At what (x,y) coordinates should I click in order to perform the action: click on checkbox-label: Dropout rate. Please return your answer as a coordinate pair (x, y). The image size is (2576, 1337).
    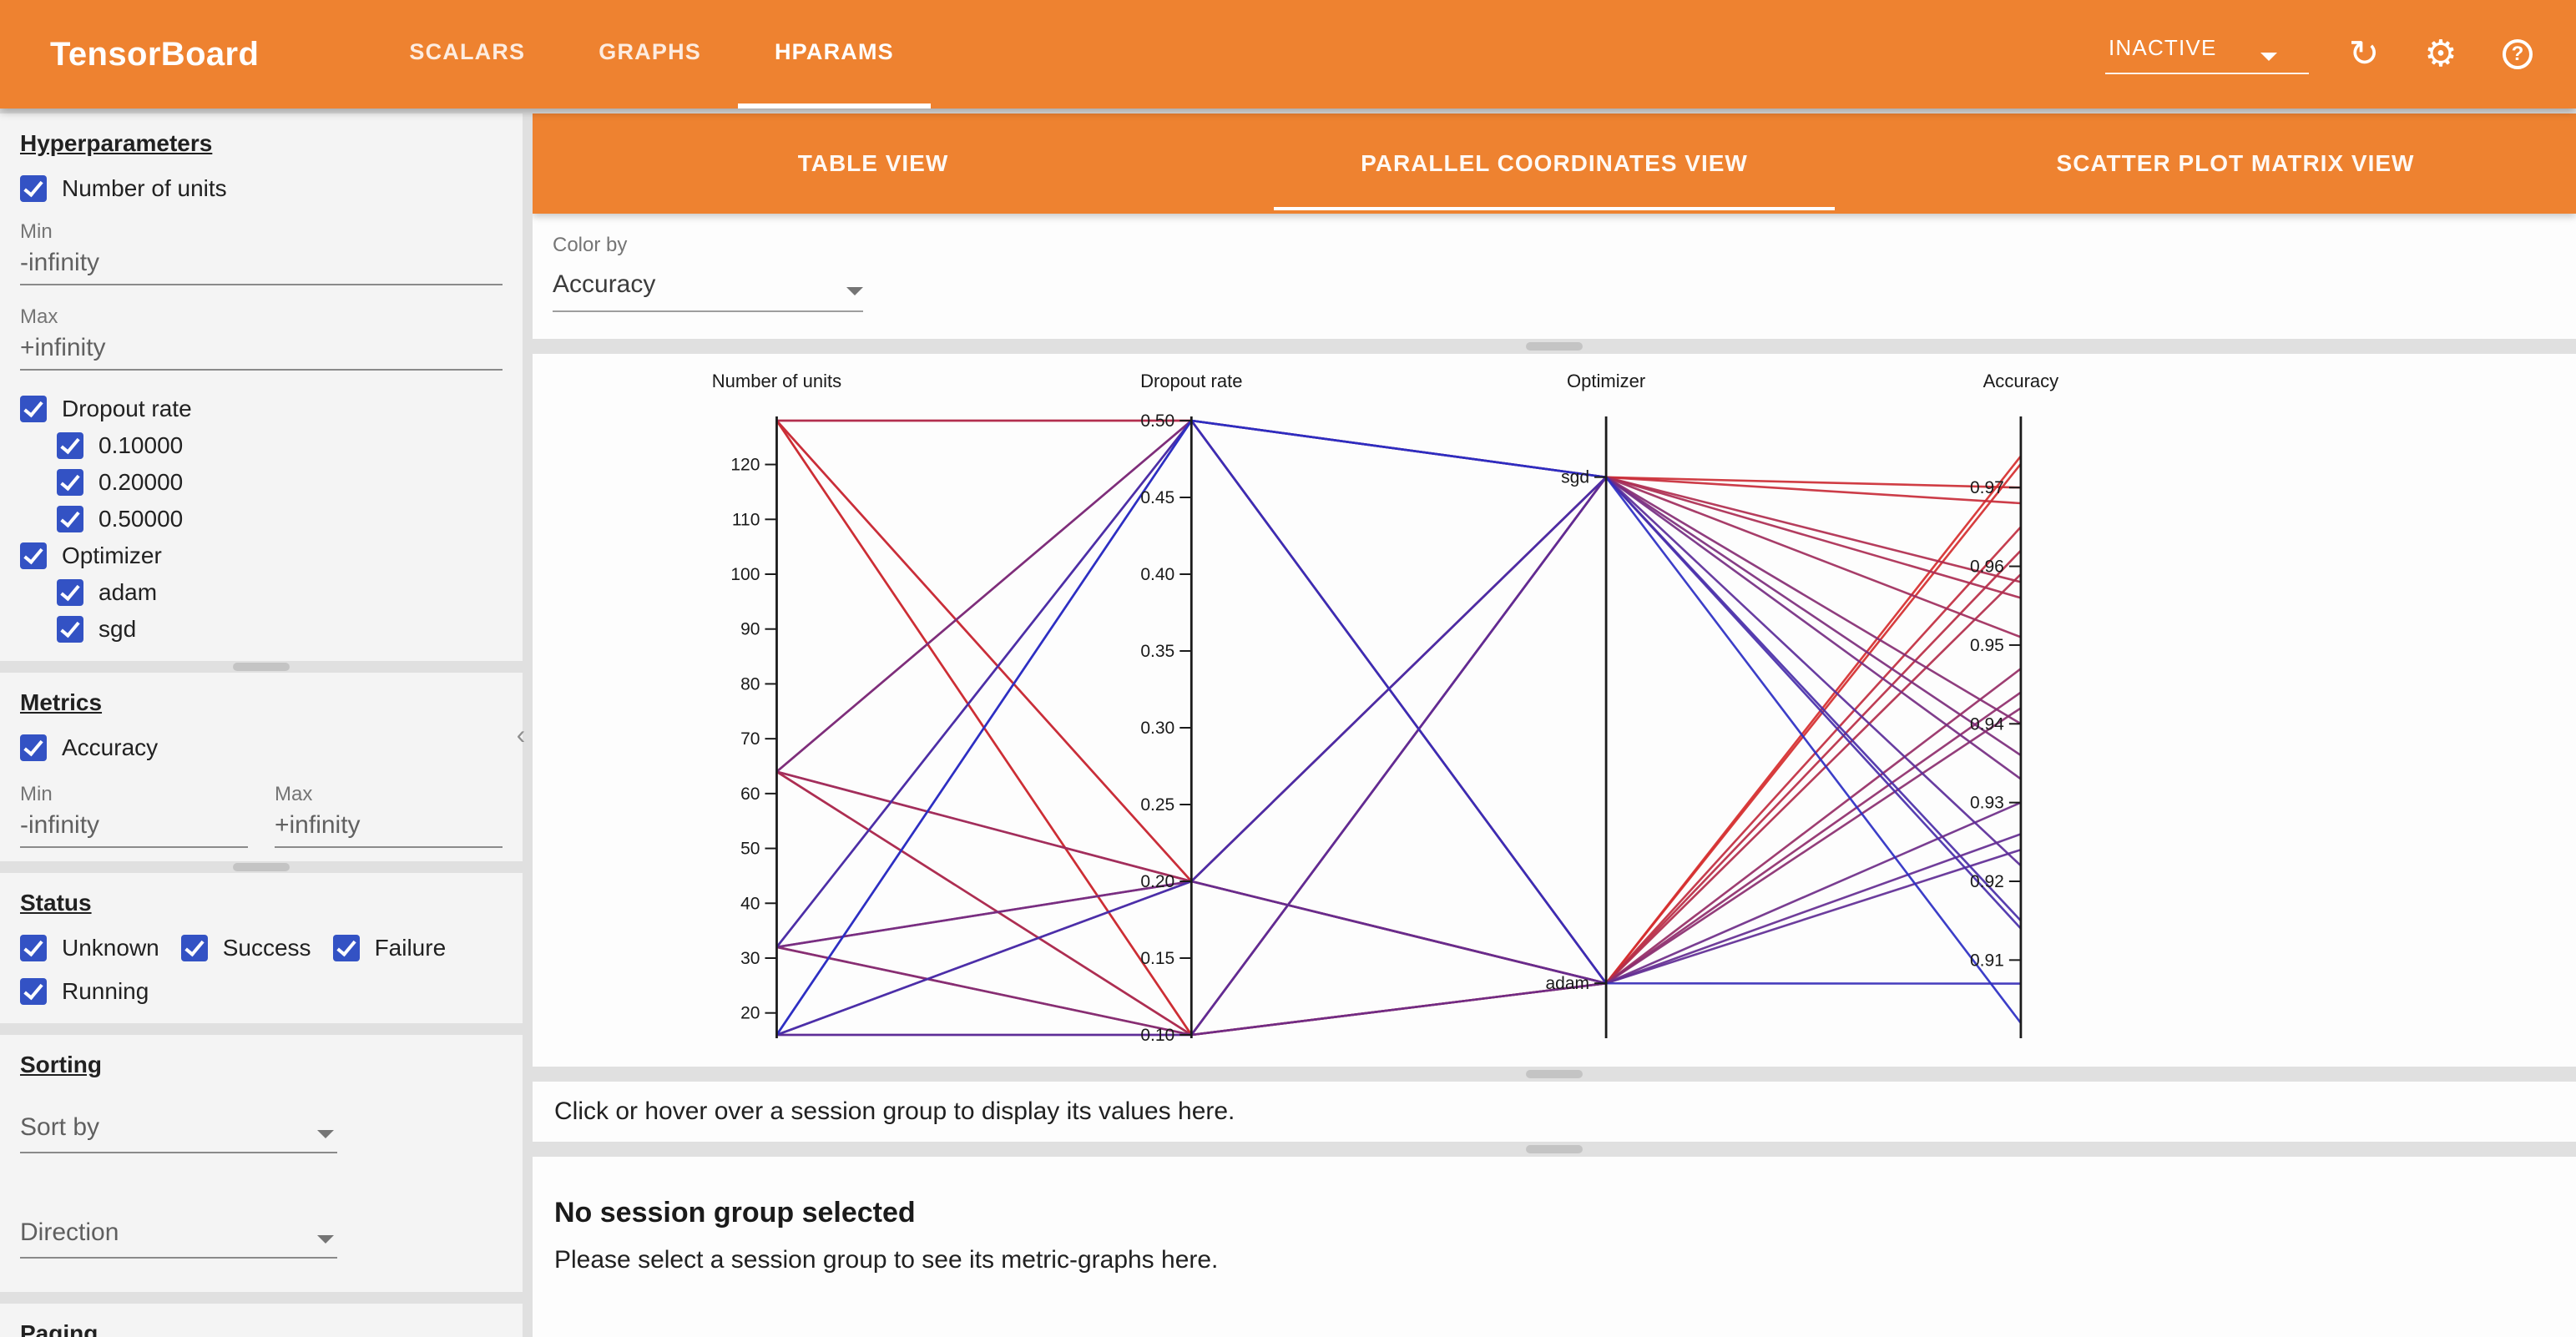
    Looking at the image, I should click on (127, 408).